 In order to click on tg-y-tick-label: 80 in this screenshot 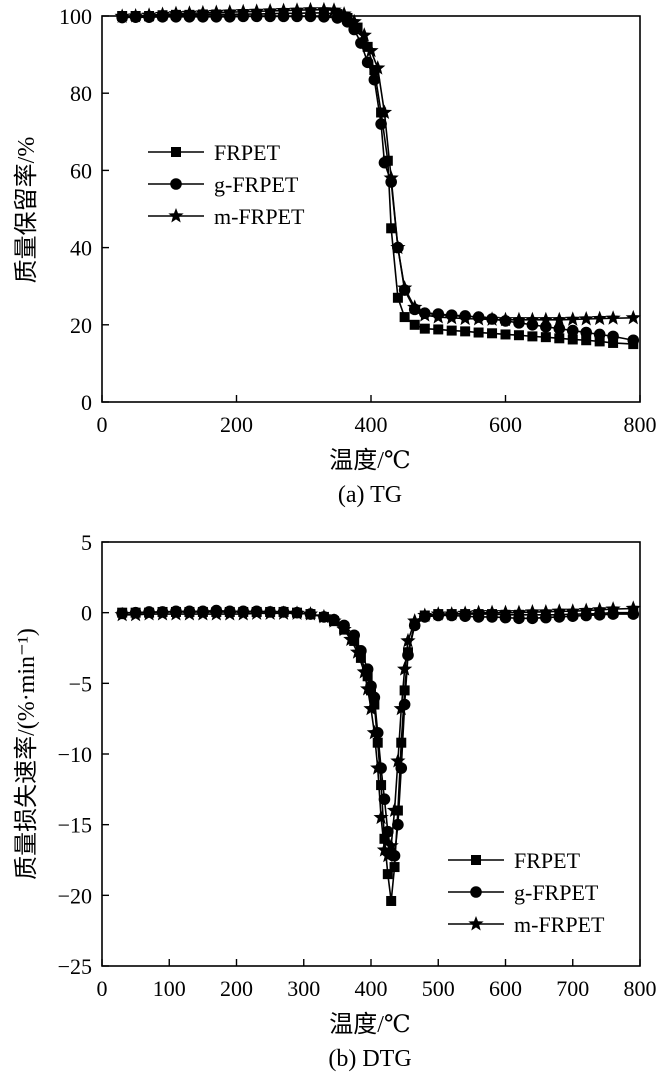, I will do `click(81, 93)`.